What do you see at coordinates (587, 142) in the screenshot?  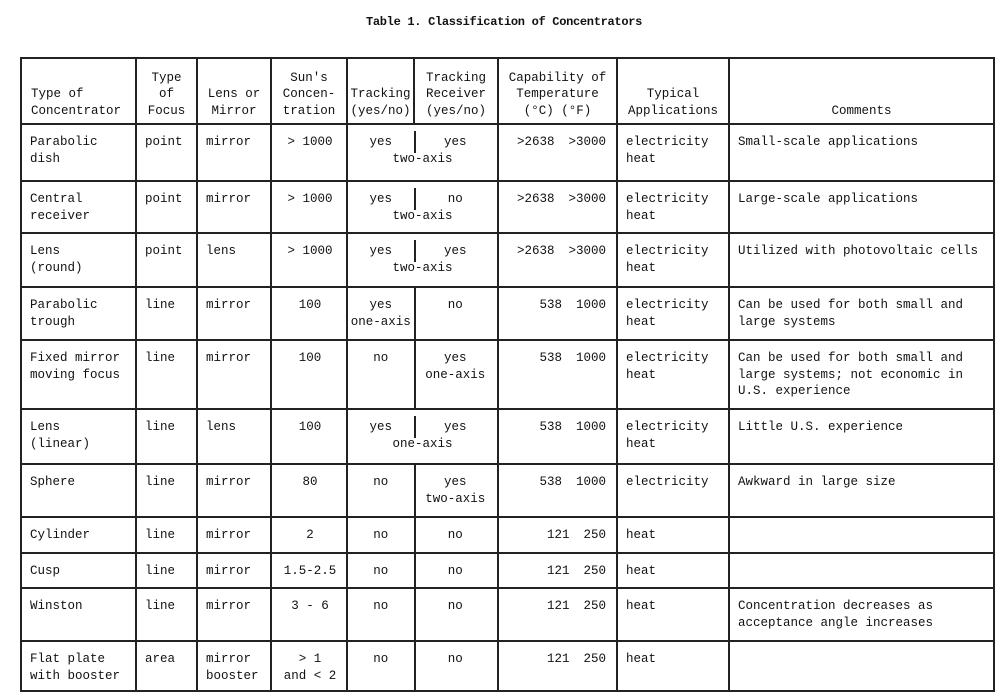 I see `temp-f: >3000` at bounding box center [587, 142].